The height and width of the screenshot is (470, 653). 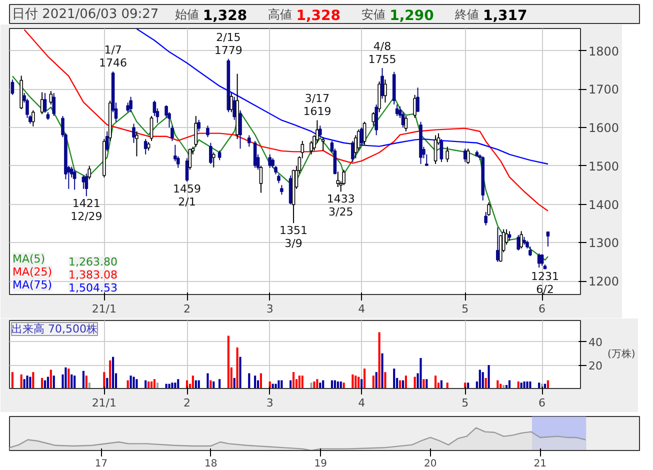 I want to click on chart-title: 日付 2021/06/03 09:27, so click(x=85, y=14).